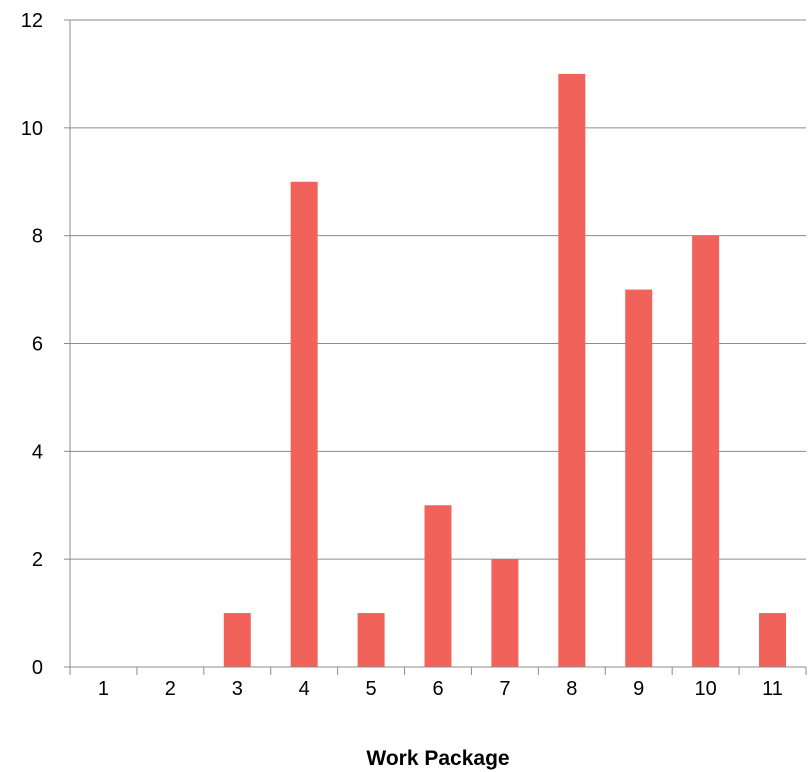  I want to click on y-tick-label: 6, so click(37, 345).